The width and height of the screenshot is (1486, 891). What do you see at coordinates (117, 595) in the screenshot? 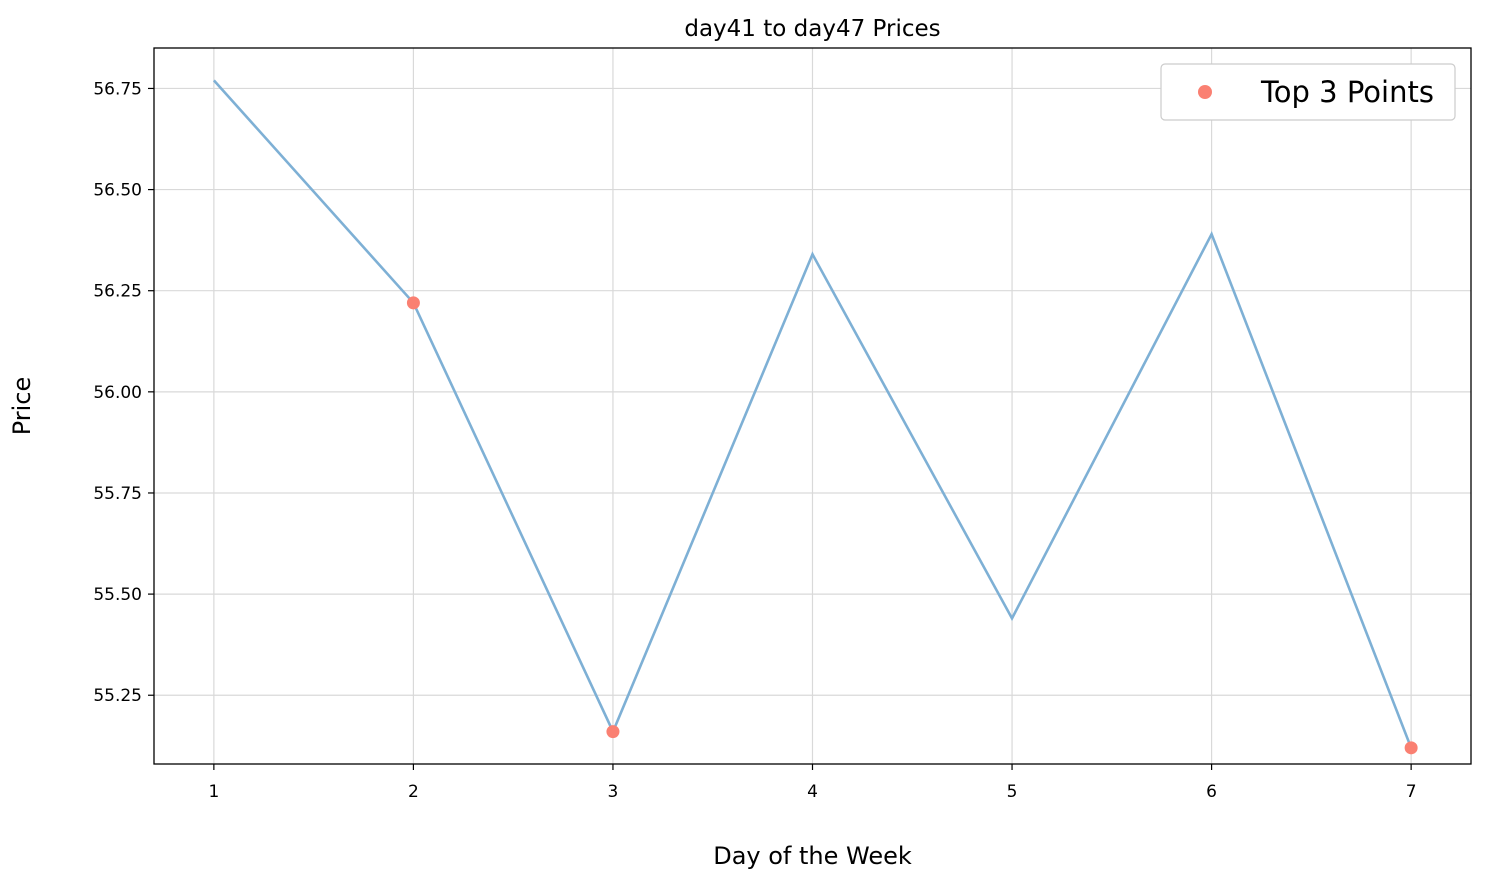
I see `y-tick-label: 55.50` at bounding box center [117, 595].